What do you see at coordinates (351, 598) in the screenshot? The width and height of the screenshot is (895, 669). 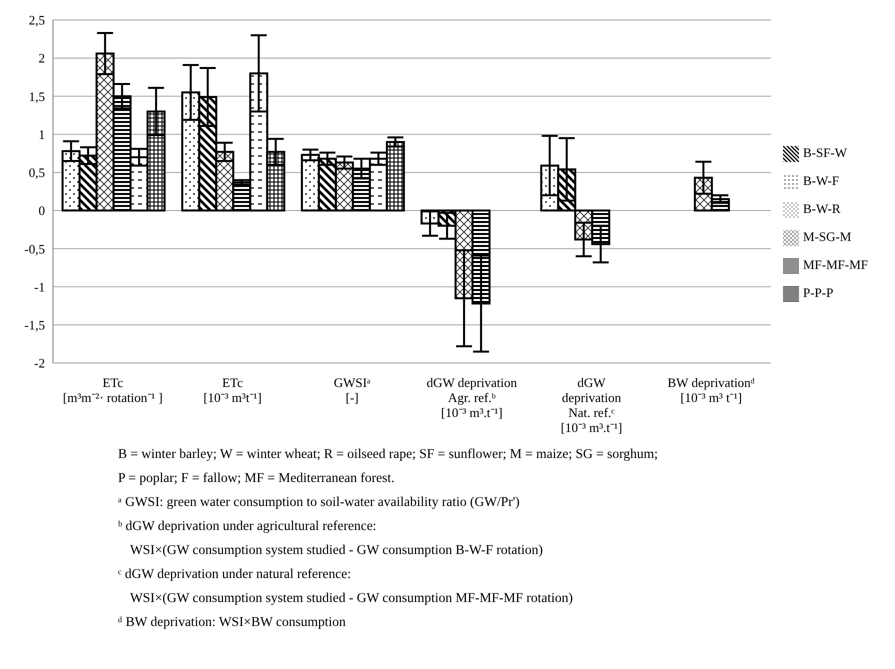 I see `text: WSI×(GW consumption system studied - GW consumption MF-MF-MF rotation)` at bounding box center [351, 598].